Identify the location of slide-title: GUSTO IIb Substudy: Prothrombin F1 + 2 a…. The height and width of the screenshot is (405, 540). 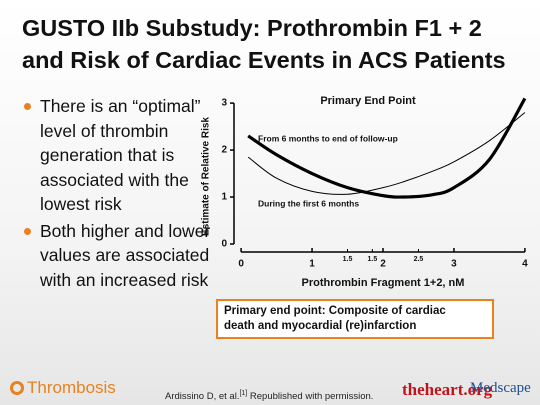
(277, 44).